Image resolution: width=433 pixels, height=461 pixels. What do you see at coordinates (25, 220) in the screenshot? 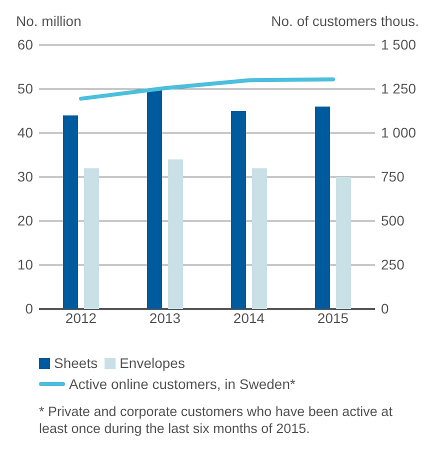
I see `y-tick-label: 20` at bounding box center [25, 220].